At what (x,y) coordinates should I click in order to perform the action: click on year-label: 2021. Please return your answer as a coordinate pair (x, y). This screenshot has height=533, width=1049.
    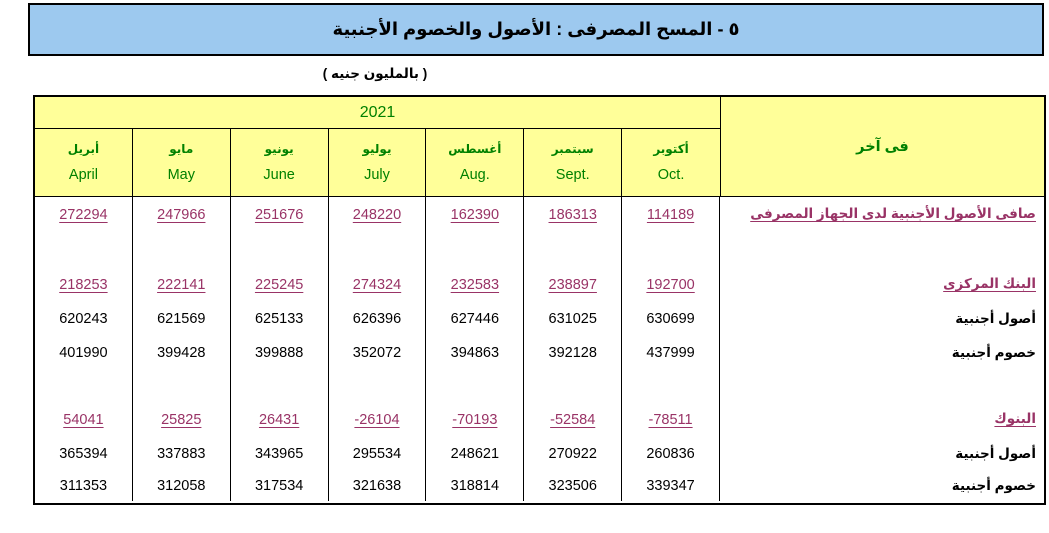
    Looking at the image, I should click on (377, 112).